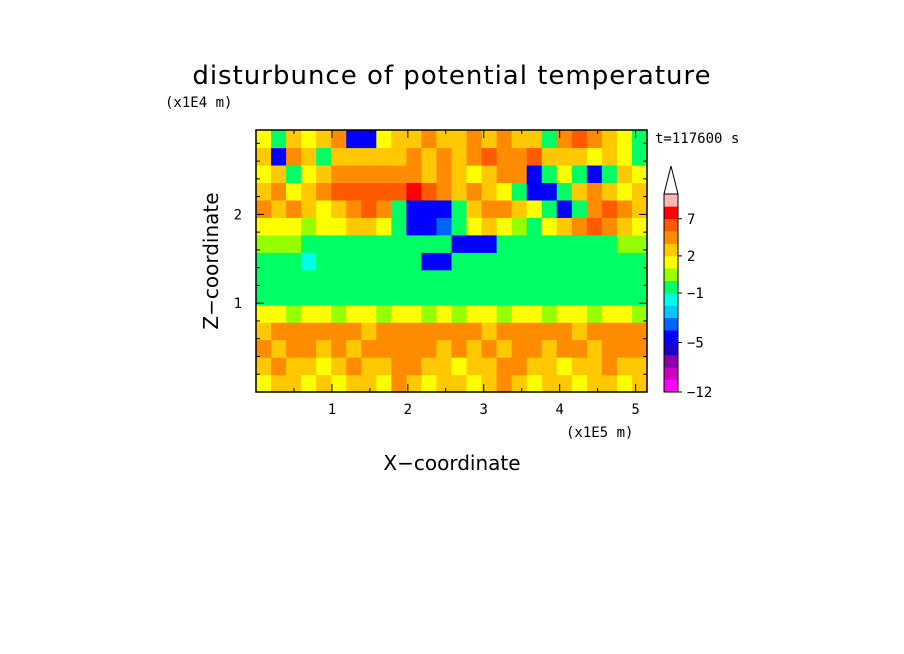 This screenshot has width=904, height=654. What do you see at coordinates (635, 410) in the screenshot?
I see `x-tick-label: 5` at bounding box center [635, 410].